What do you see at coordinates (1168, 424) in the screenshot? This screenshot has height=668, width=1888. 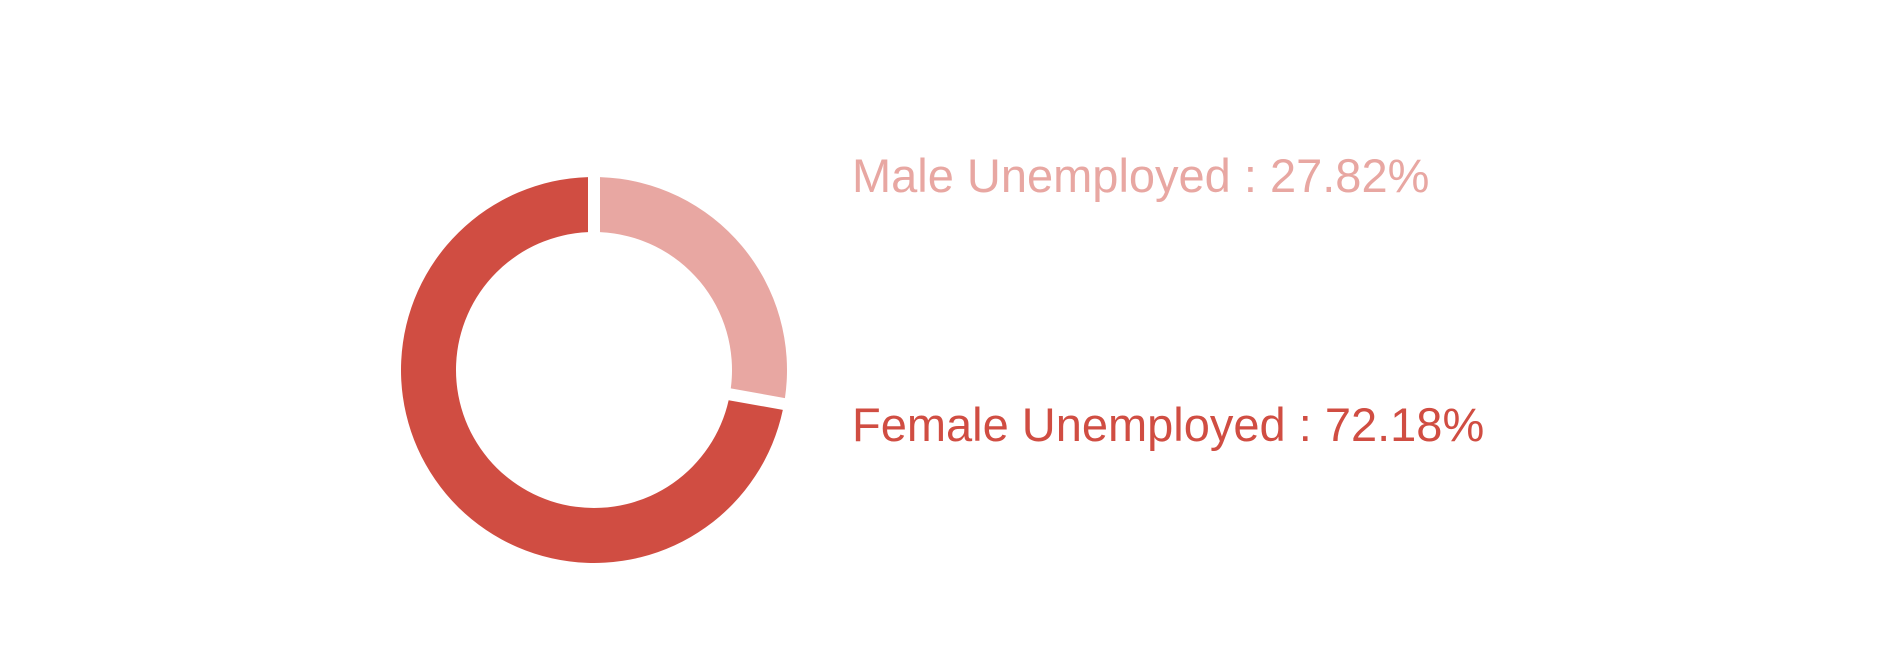 I see `legend-label-female-unemployed: Female Unemployed : 72.18%` at bounding box center [1168, 424].